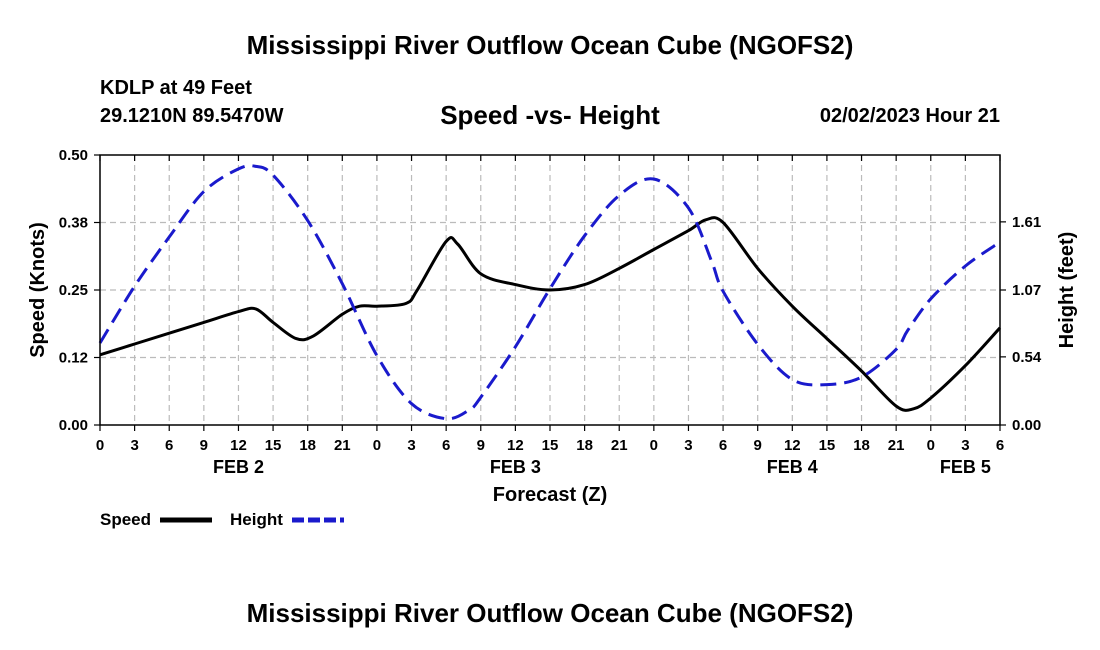  What do you see at coordinates (1027, 357) in the screenshot?
I see `y2-tick-label: 0.54` at bounding box center [1027, 357].